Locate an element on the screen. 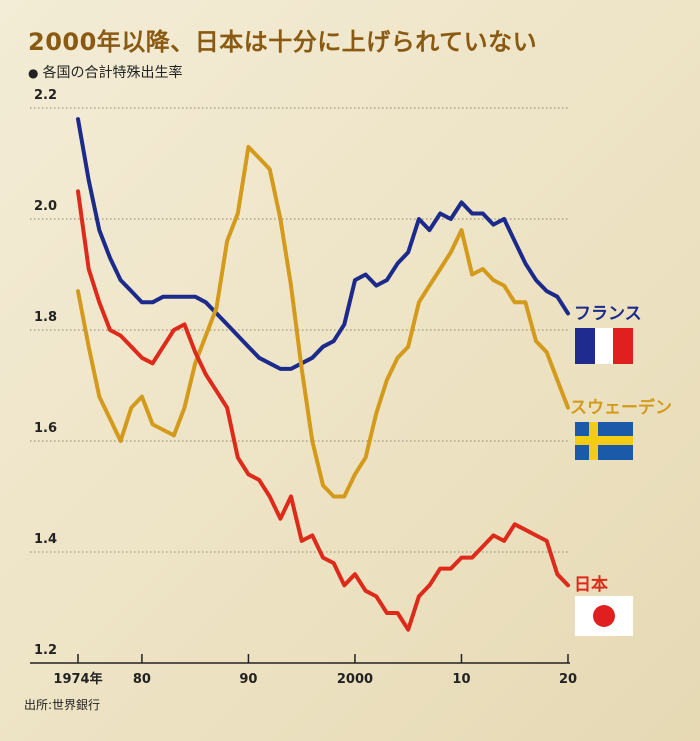 The image size is (700, 741). subtitle-text: 各国の合計特殊出生率 is located at coordinates (112, 73).